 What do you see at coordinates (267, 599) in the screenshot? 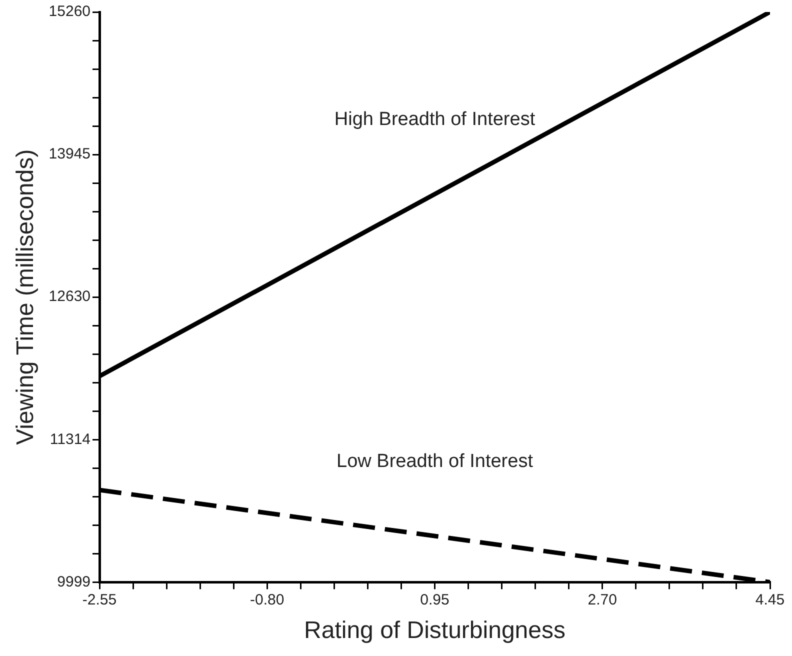
I see `x-tick-label: -0.80` at bounding box center [267, 599].